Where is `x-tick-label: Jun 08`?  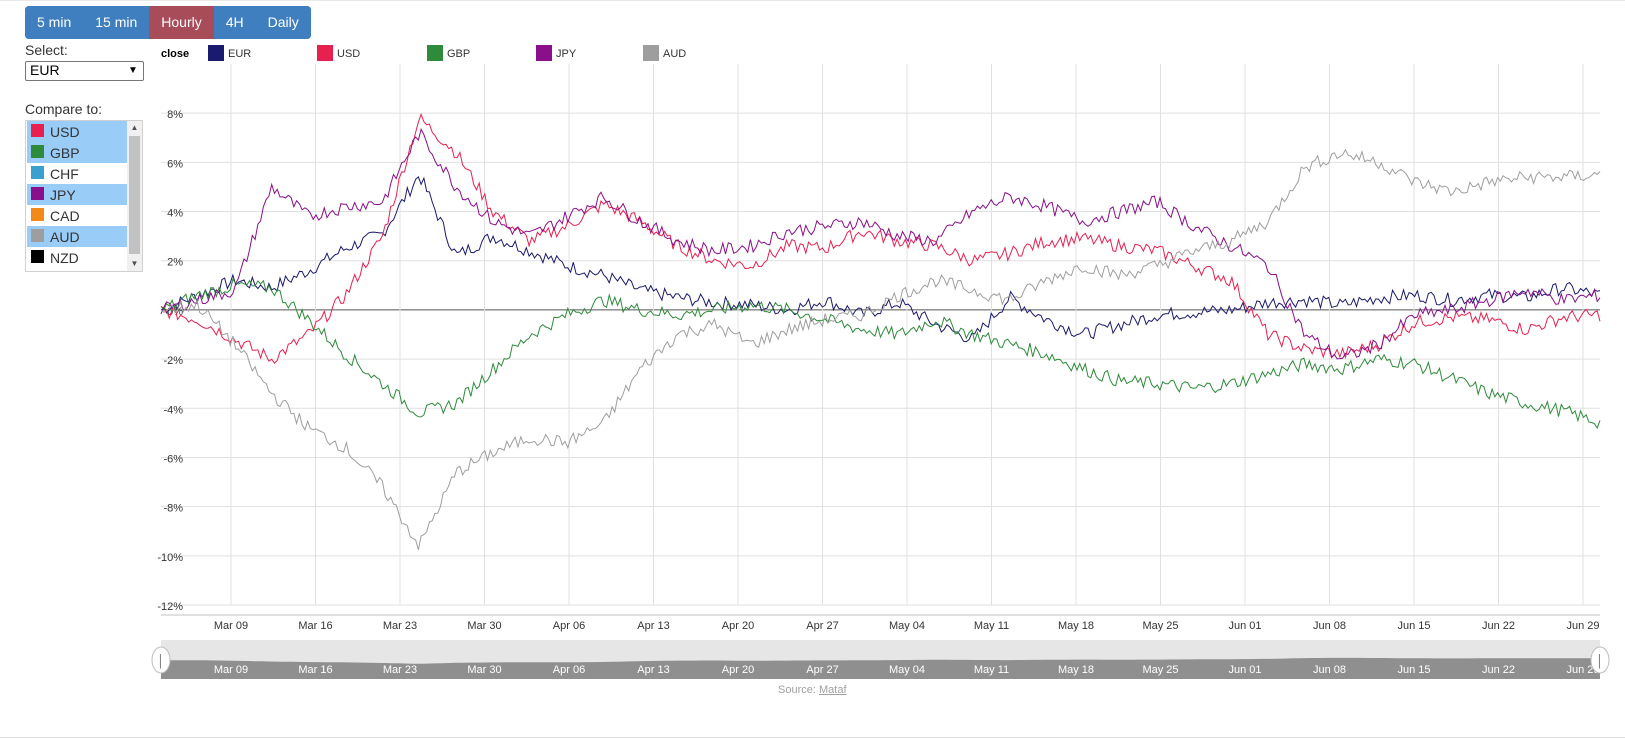 x-tick-label: Jun 08 is located at coordinates (1329, 626).